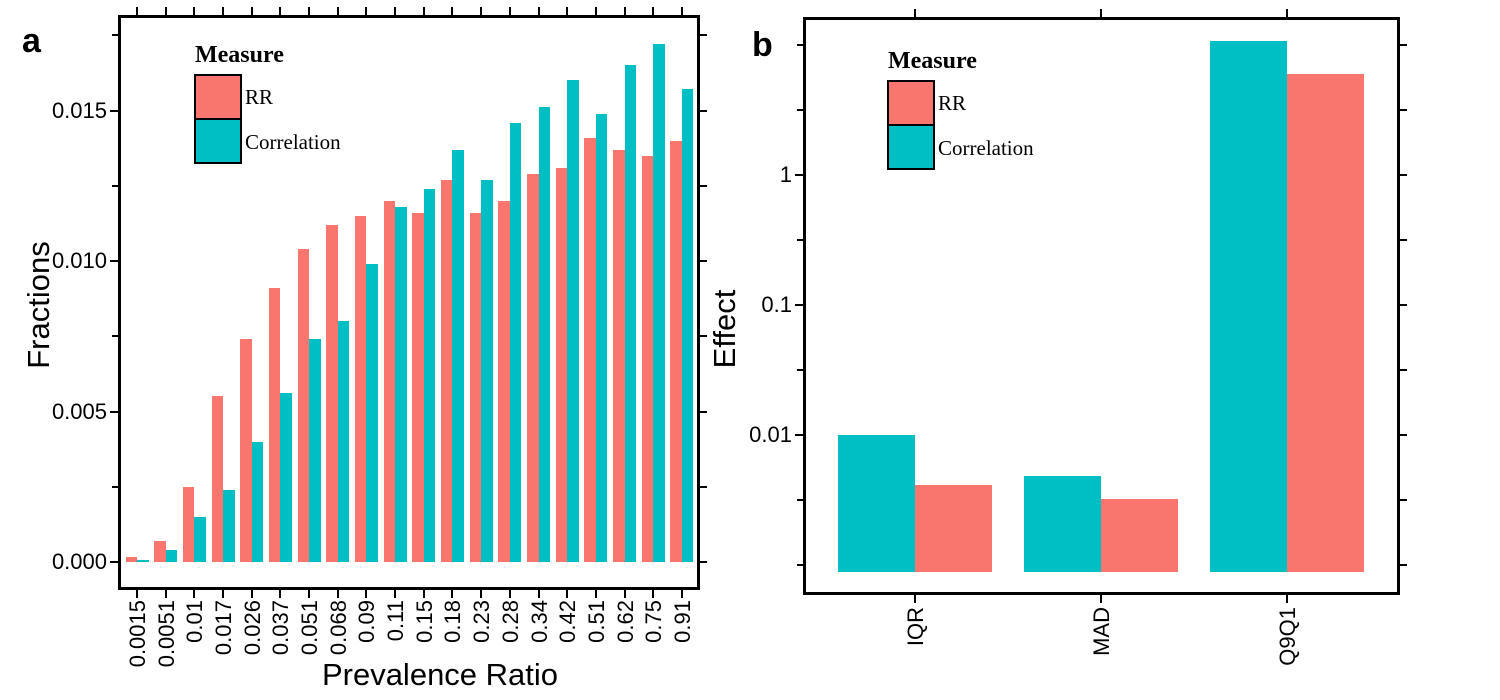 This screenshot has height=700, width=1500. I want to click on panel-b-x-tick-bottom, so click(915, 599).